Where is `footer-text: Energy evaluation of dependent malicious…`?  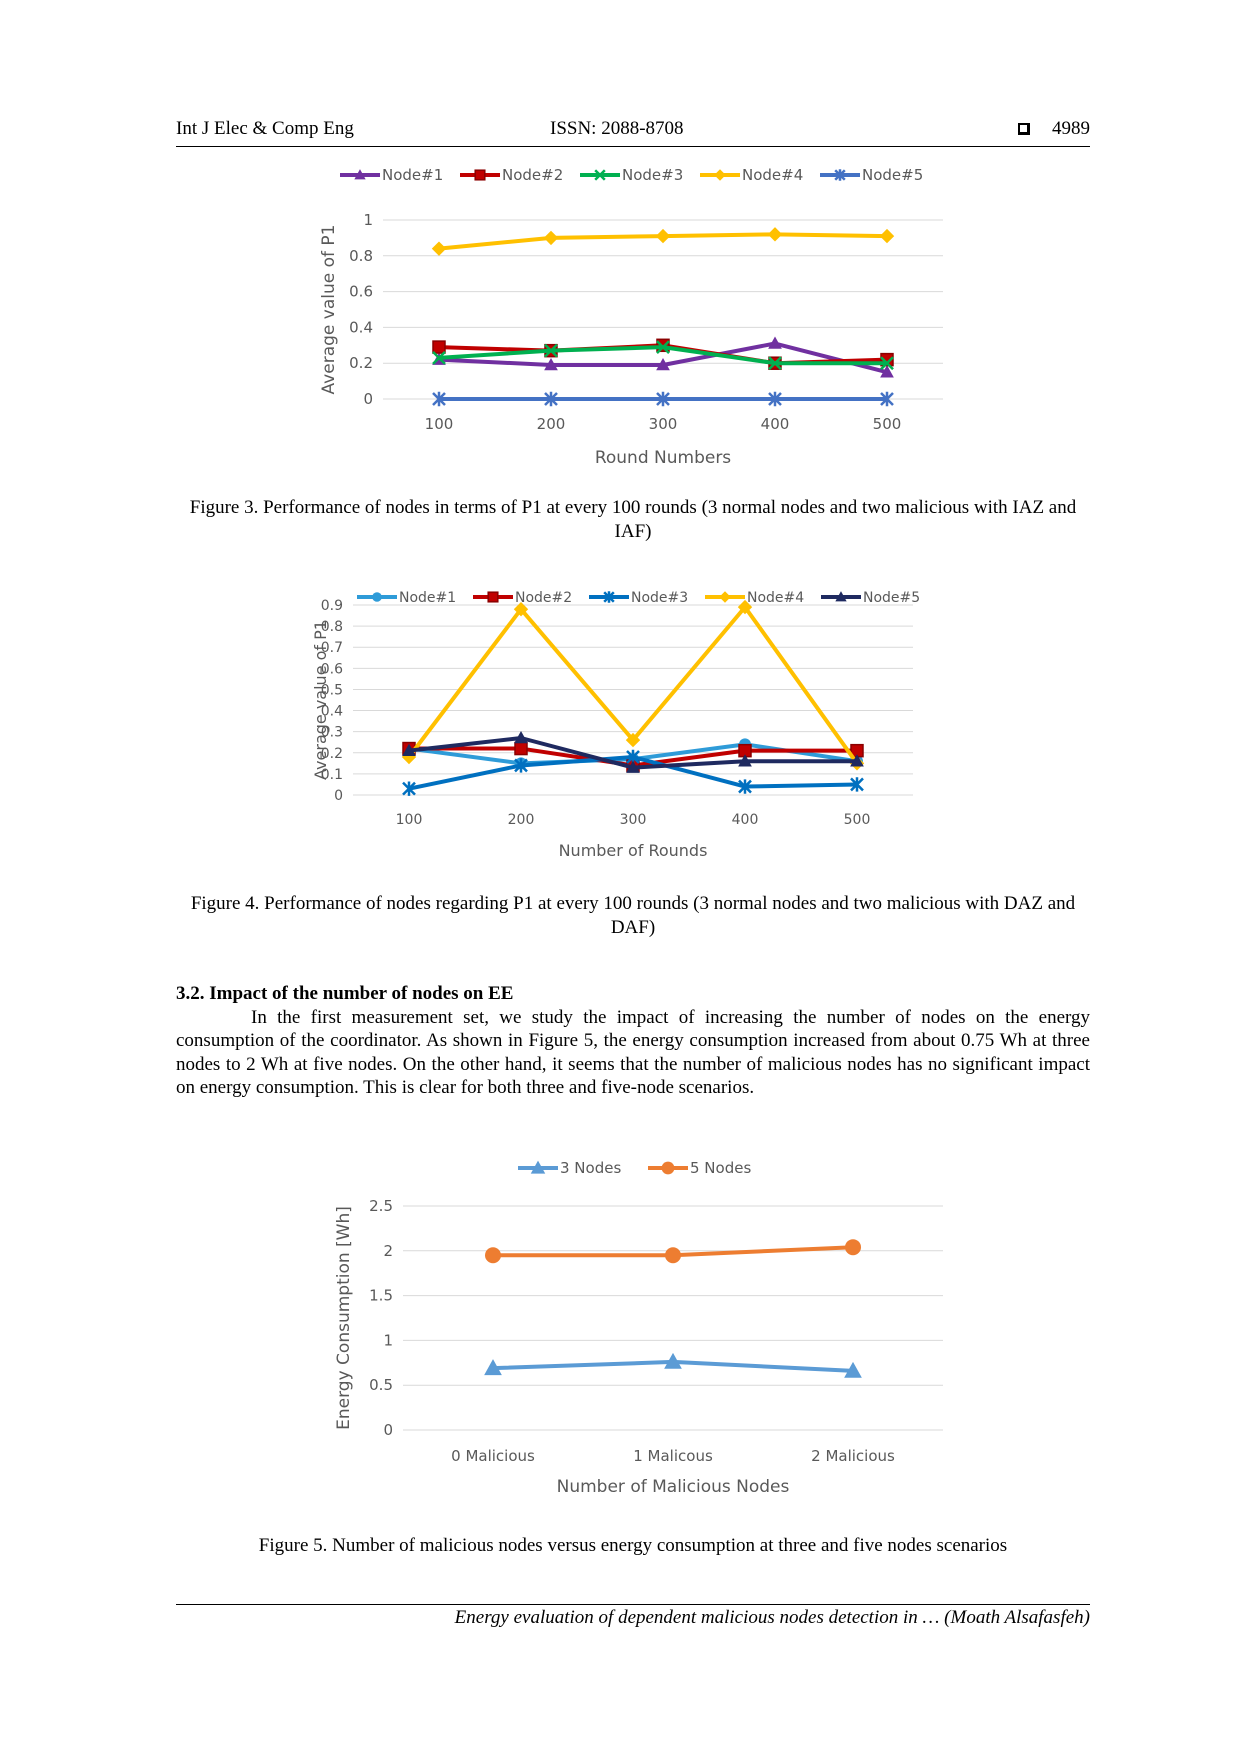 footer-text: Energy evaluation of dependent malicious… is located at coordinates (772, 1617).